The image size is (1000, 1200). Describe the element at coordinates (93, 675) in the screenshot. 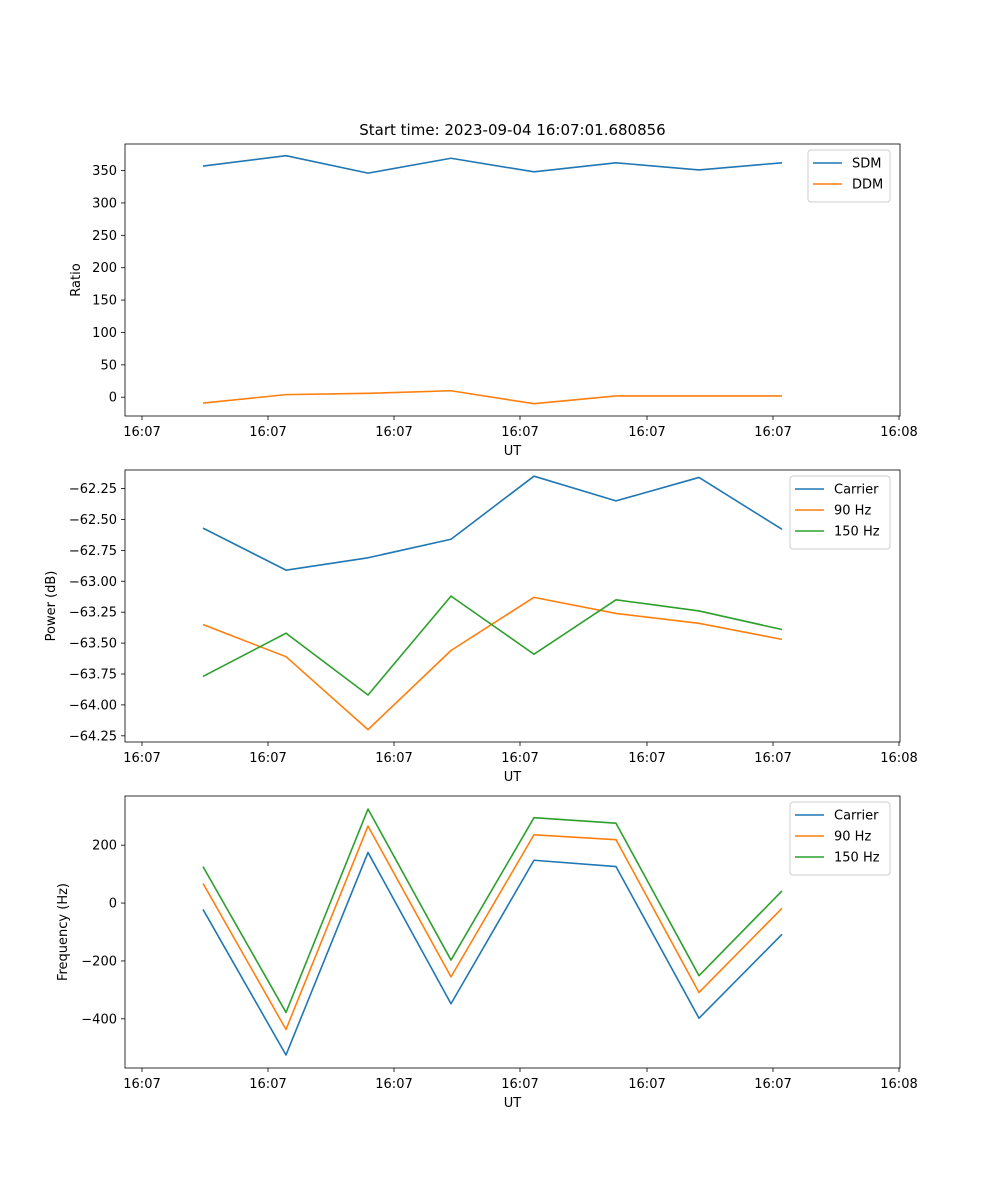

I see `y-tick-label: −63.75` at that location.